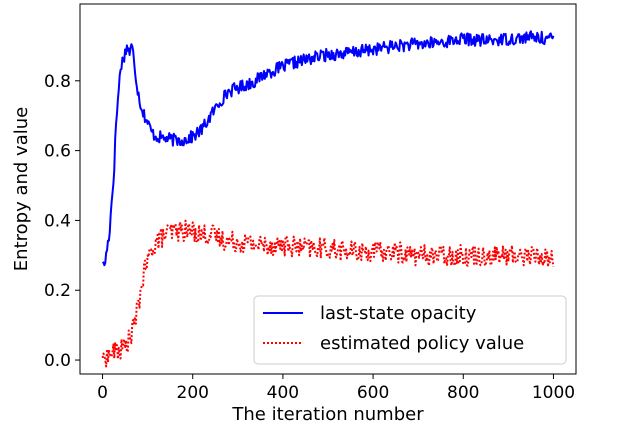  Describe the element at coordinates (102, 393) in the screenshot. I see `x-tick-label: 0` at that location.